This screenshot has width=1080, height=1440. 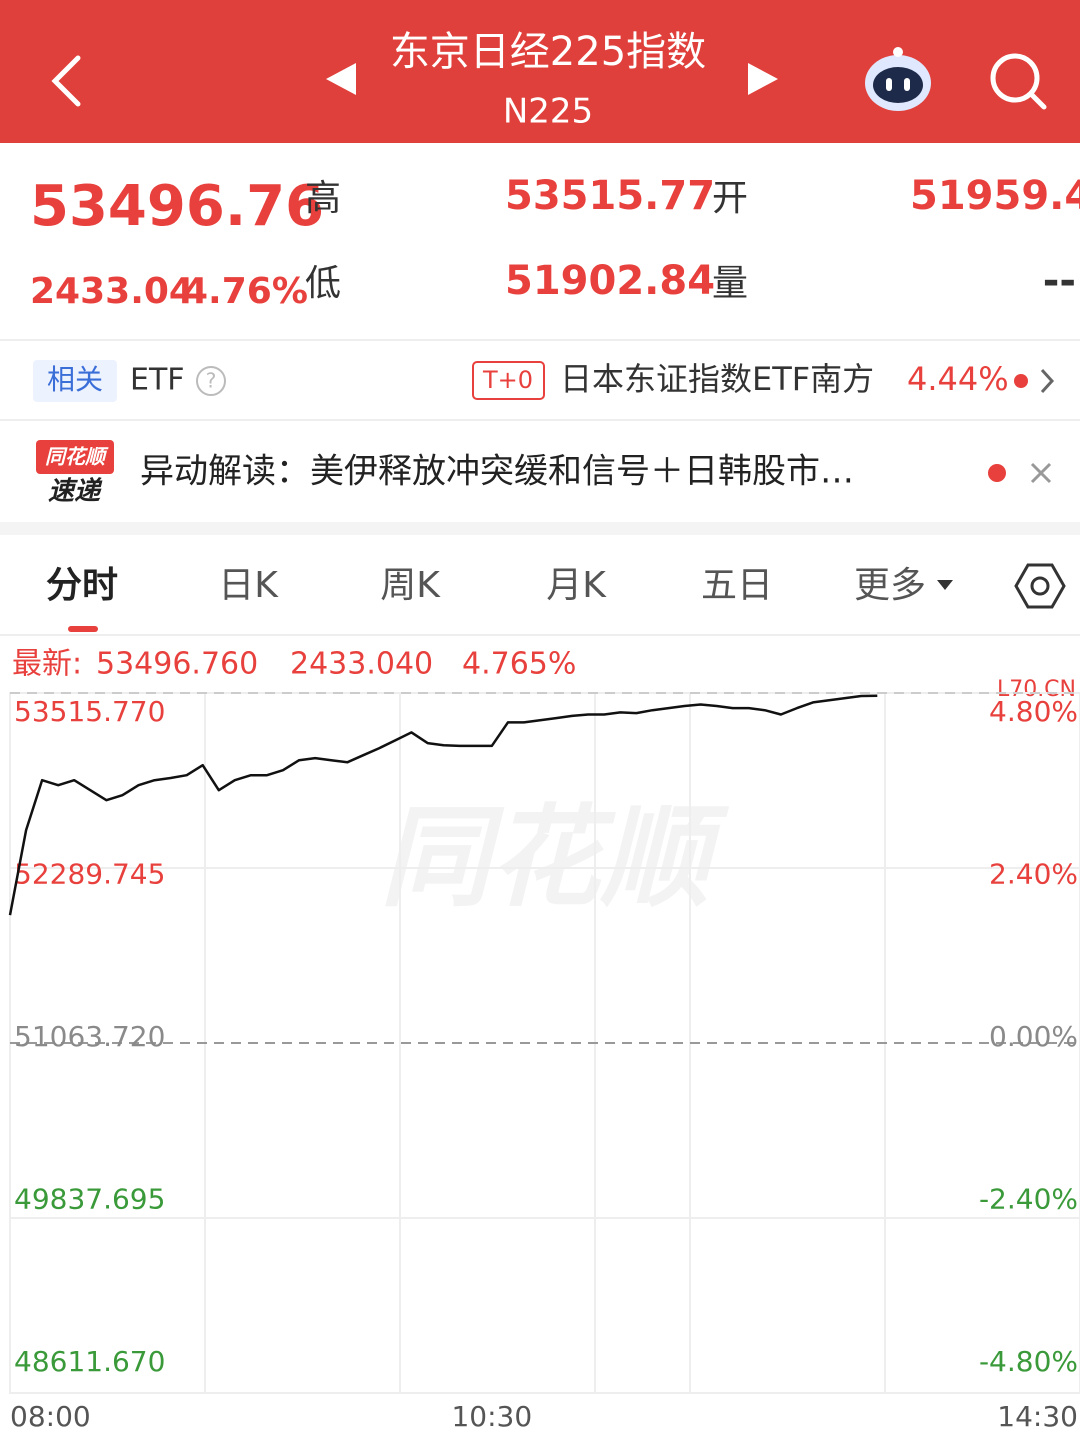 I want to click on dropdown-arrow, so click(x=945, y=585).